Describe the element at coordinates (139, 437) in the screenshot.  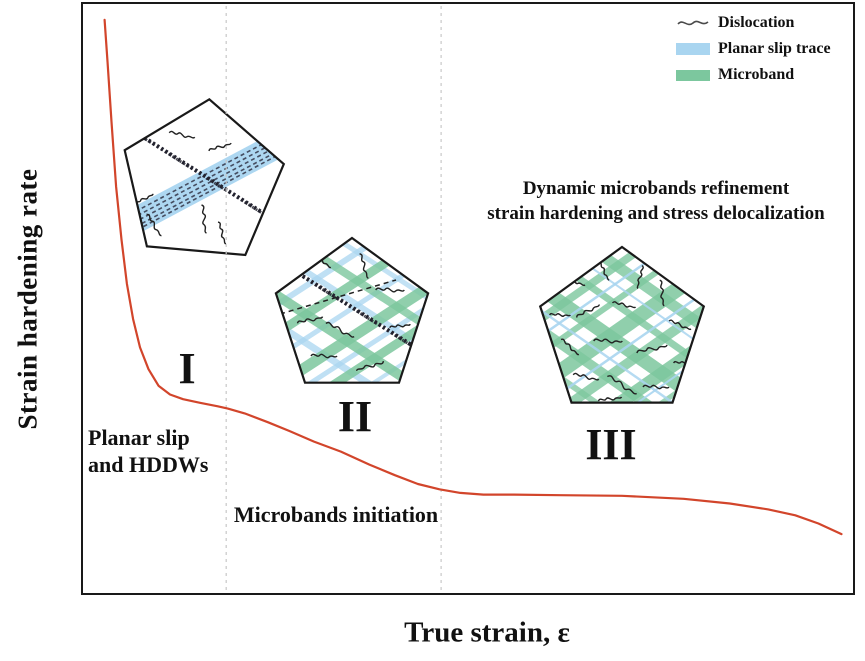
I see `annotation-stage1-line1: Planar slip` at that location.